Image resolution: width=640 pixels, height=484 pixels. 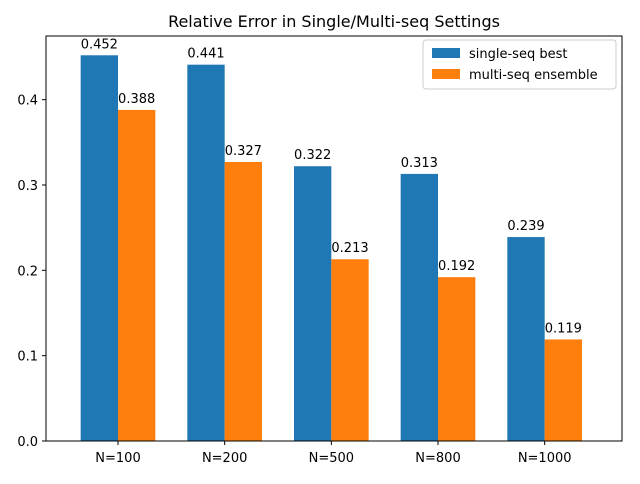 I want to click on data-label: 0.322, so click(x=312, y=155).